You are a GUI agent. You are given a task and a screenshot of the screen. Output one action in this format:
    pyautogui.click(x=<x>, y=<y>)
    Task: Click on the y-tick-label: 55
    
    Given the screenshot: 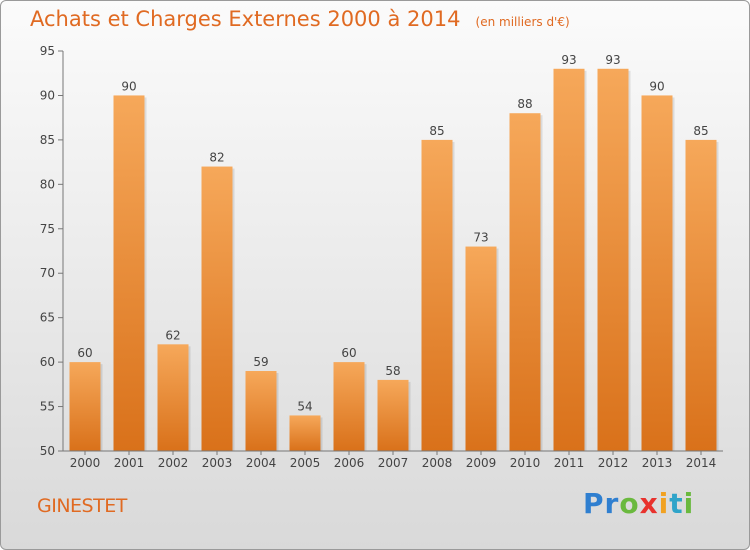 What is the action you would take?
    pyautogui.click(x=47, y=407)
    